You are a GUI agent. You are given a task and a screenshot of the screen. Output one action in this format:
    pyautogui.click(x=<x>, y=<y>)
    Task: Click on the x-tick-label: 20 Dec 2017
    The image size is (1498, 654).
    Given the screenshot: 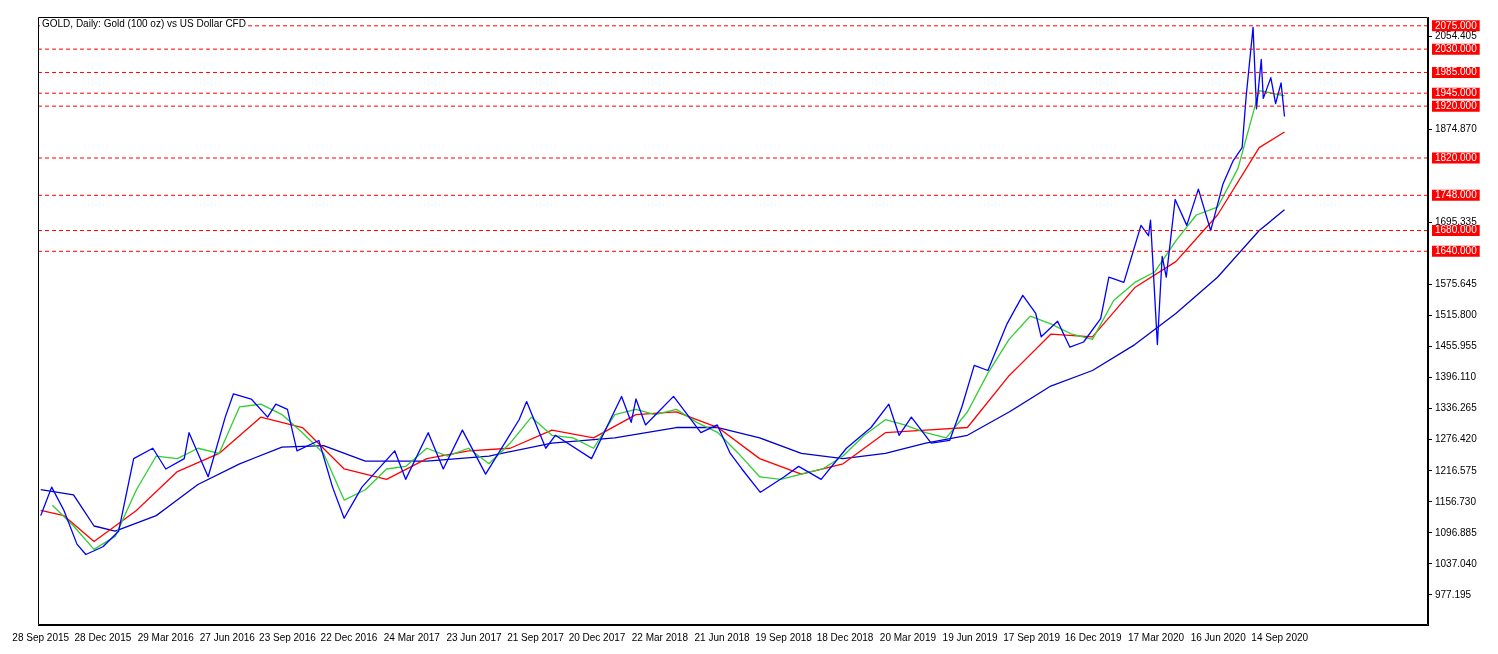 What is the action you would take?
    pyautogui.click(x=597, y=637)
    